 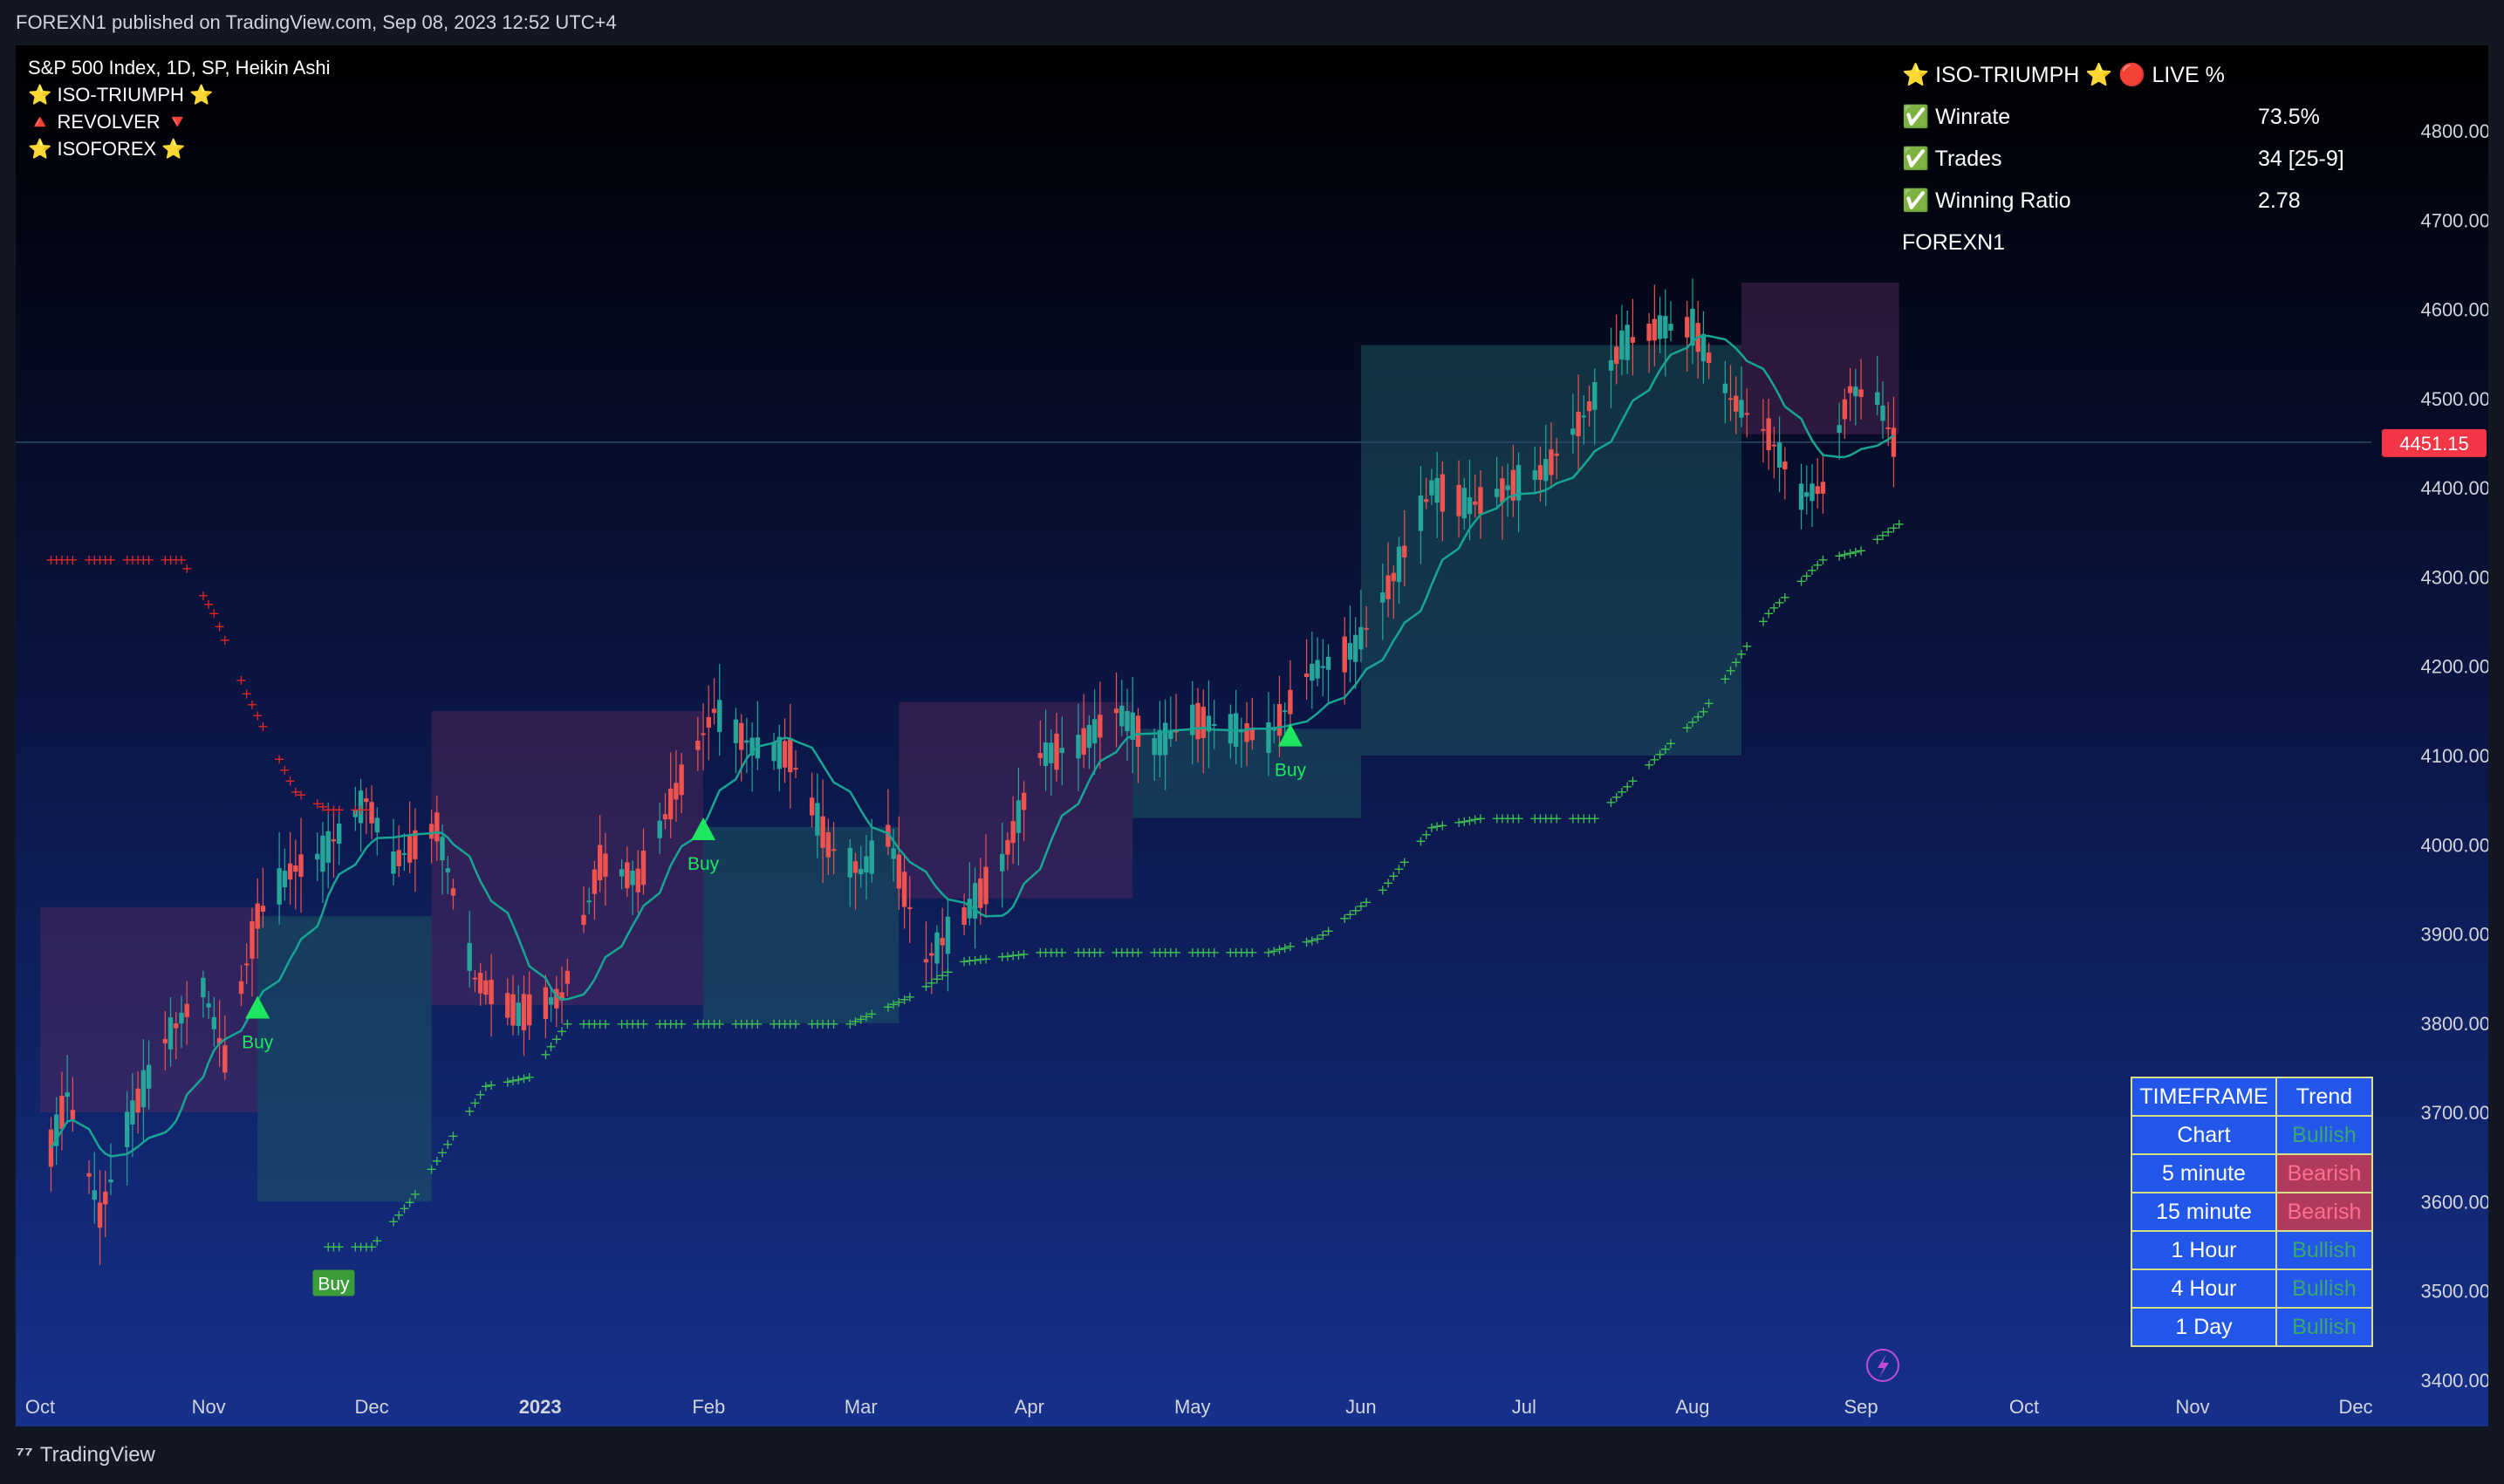 What do you see at coordinates (2204, 1289) in the screenshot?
I see `timeframe-cell: 4 Hour` at bounding box center [2204, 1289].